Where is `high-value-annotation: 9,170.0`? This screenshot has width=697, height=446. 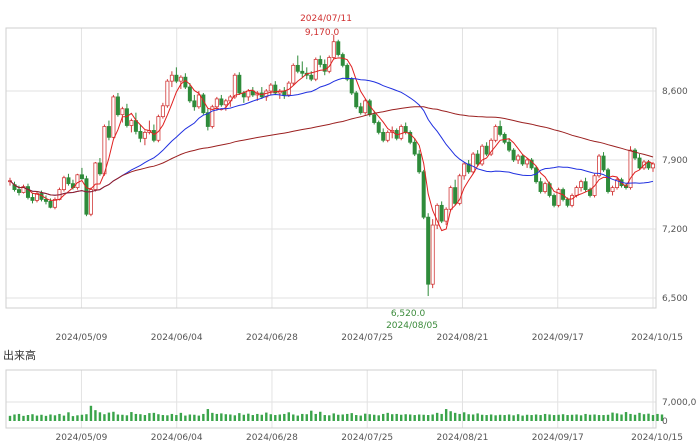
high-value-annotation: 9,170.0 is located at coordinates (322, 33).